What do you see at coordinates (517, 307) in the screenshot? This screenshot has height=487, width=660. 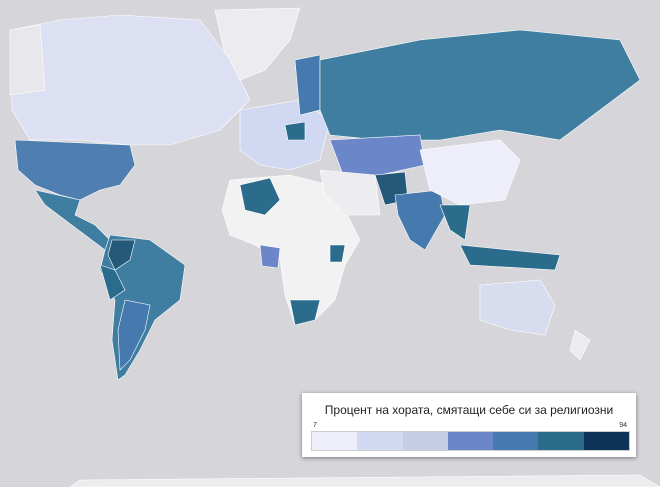 I see `australia` at bounding box center [517, 307].